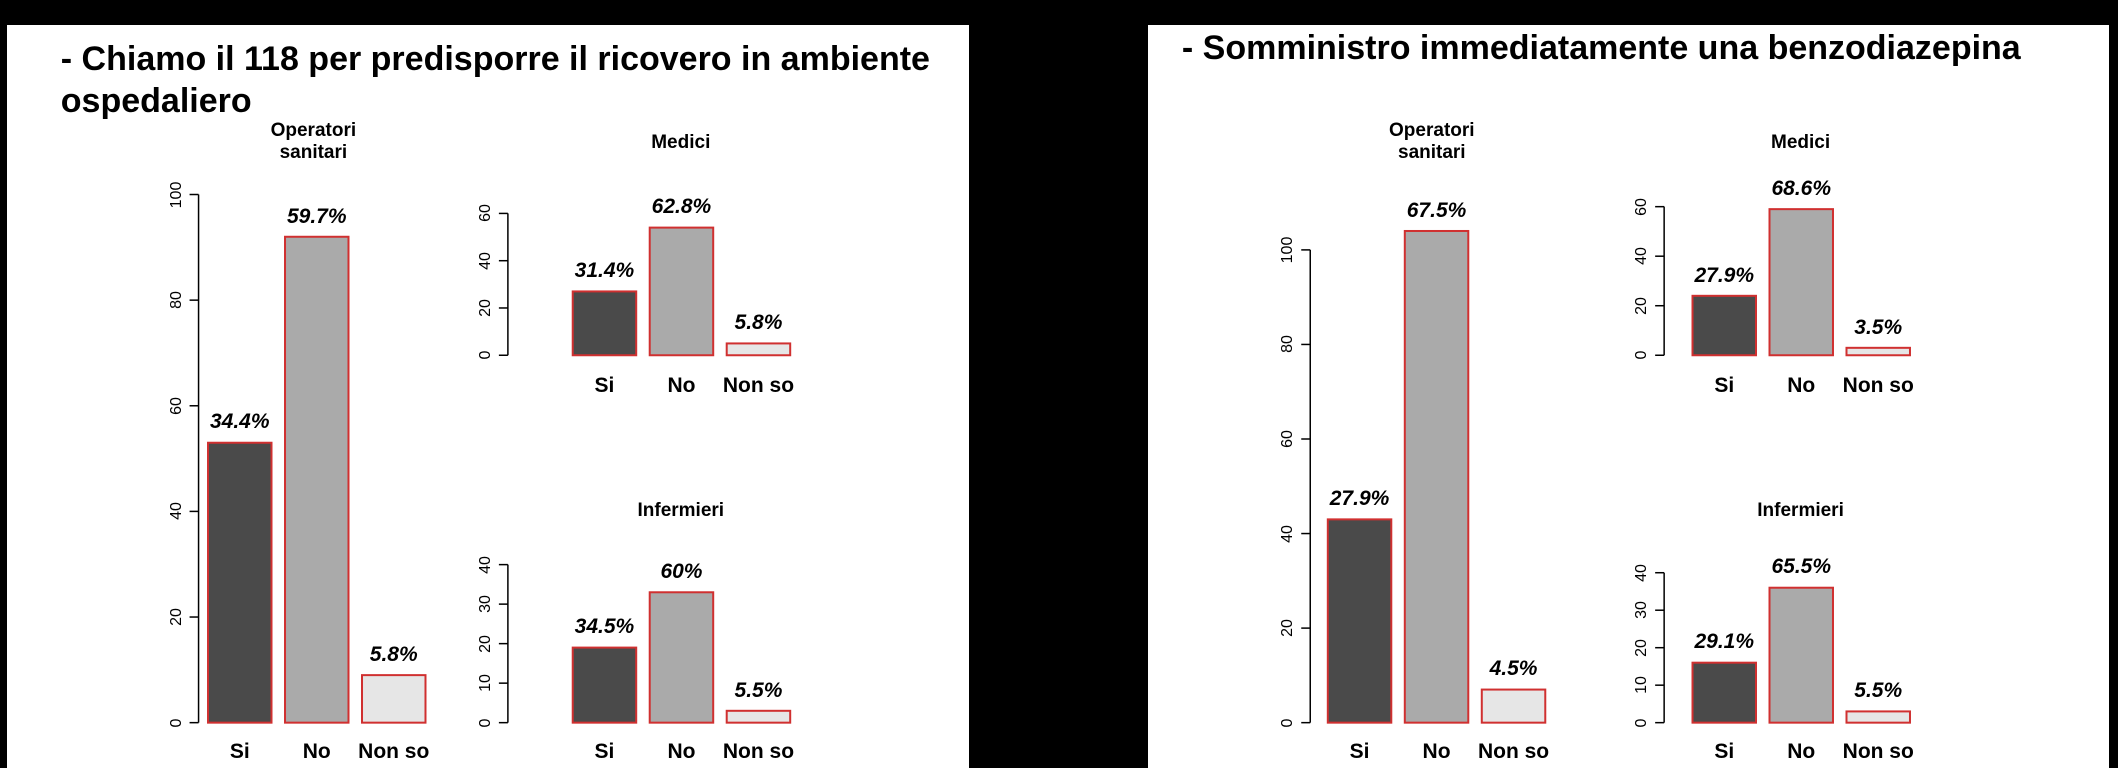 This screenshot has height=768, width=2118. I want to click on bar-label: 3.5%, so click(1878, 327).